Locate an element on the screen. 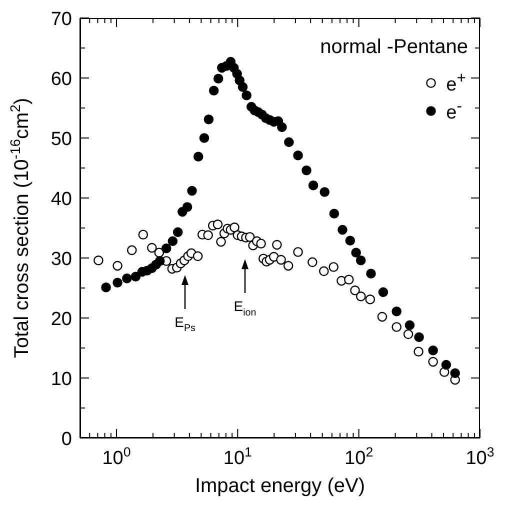  y-tick-label: 60 is located at coordinates (61, 79).